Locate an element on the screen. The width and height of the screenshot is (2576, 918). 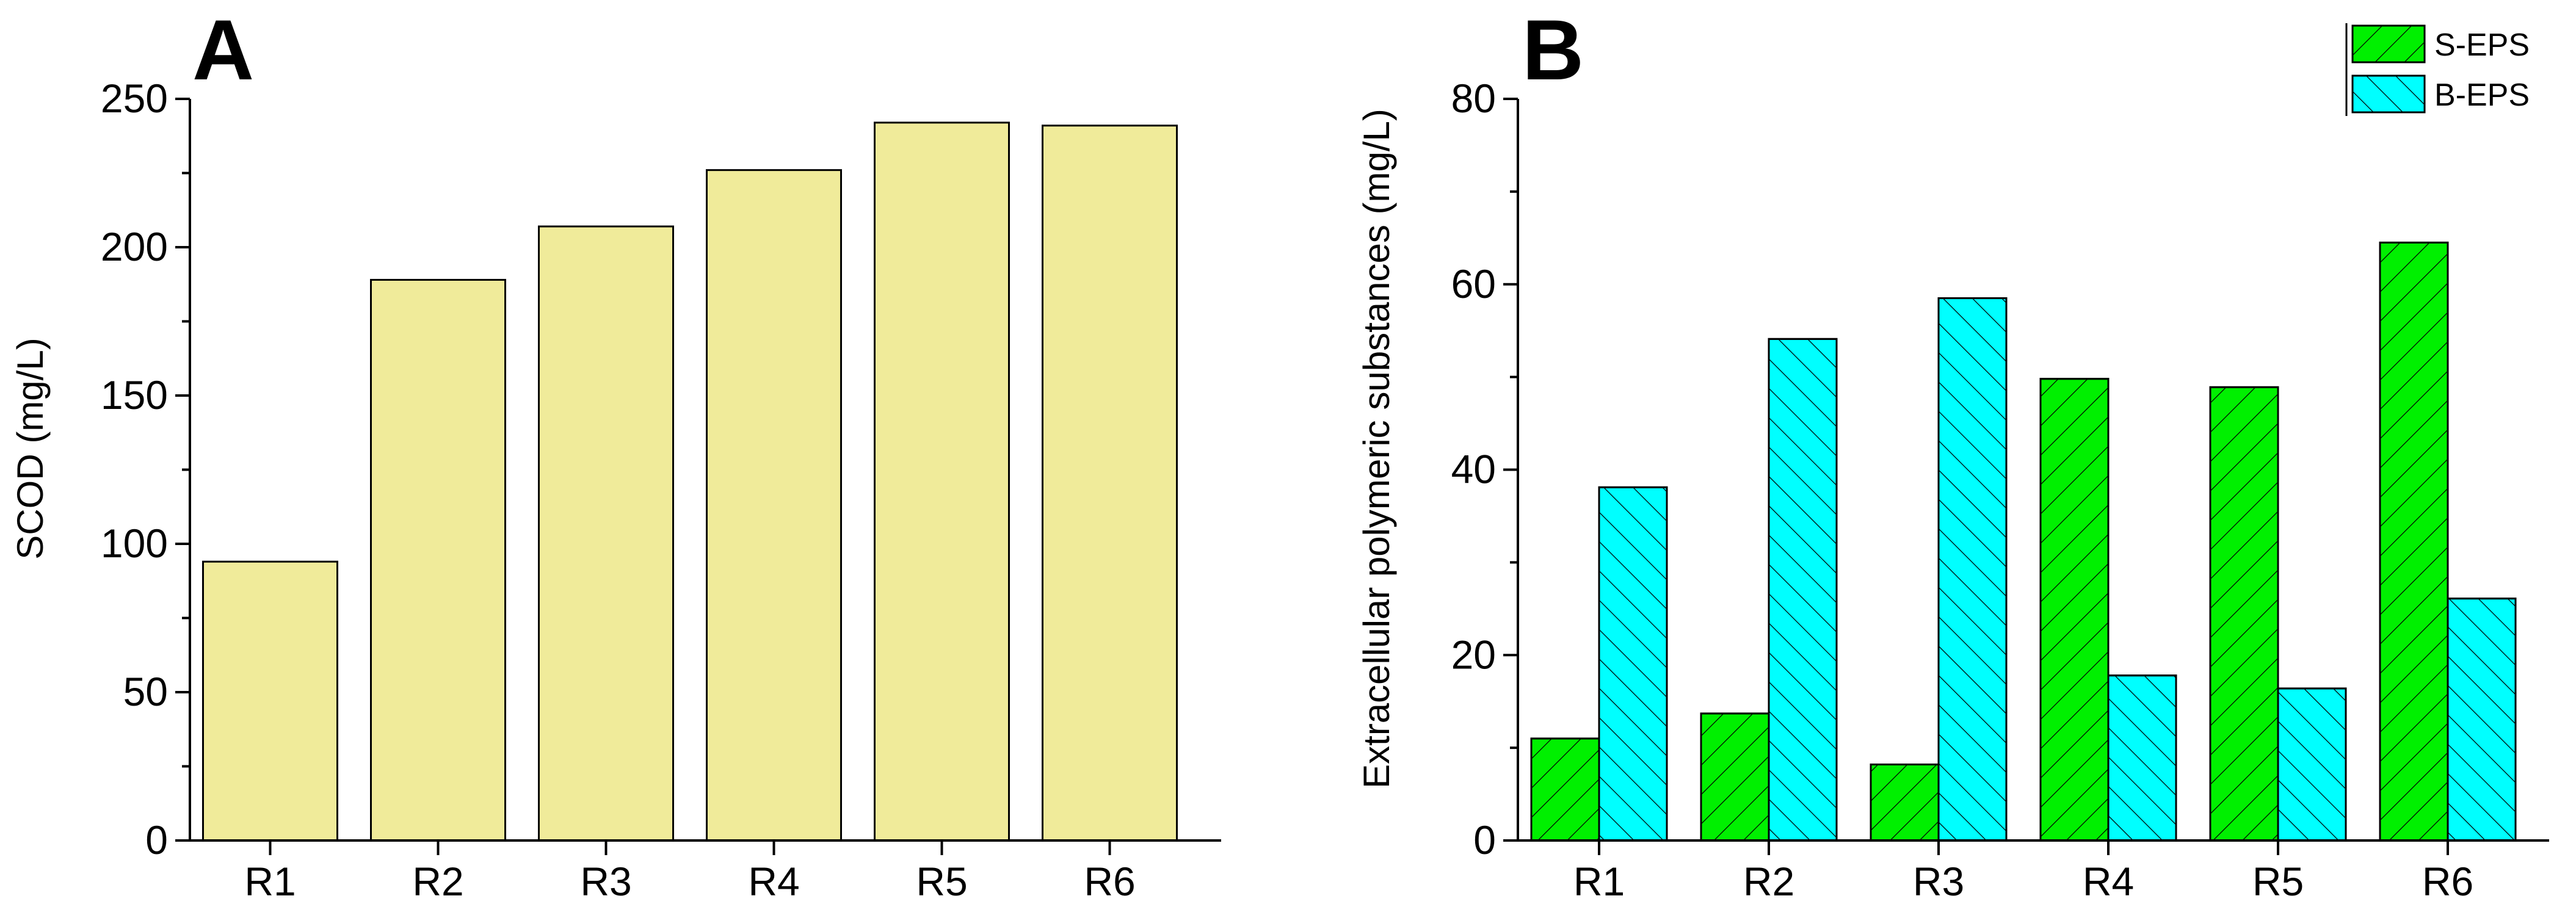
panel-a-y-ticks: 0 50 100 150 200 250 is located at coordinates (145, 469).